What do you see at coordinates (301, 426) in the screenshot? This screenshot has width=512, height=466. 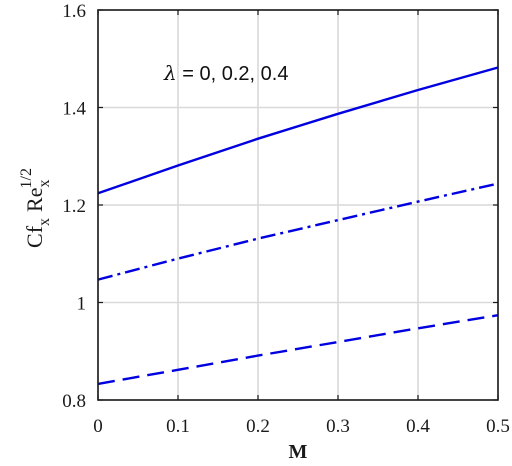 I see `x-tick-labels: 0 0.1 0.2 0.3 0.4 0.5` at bounding box center [301, 426].